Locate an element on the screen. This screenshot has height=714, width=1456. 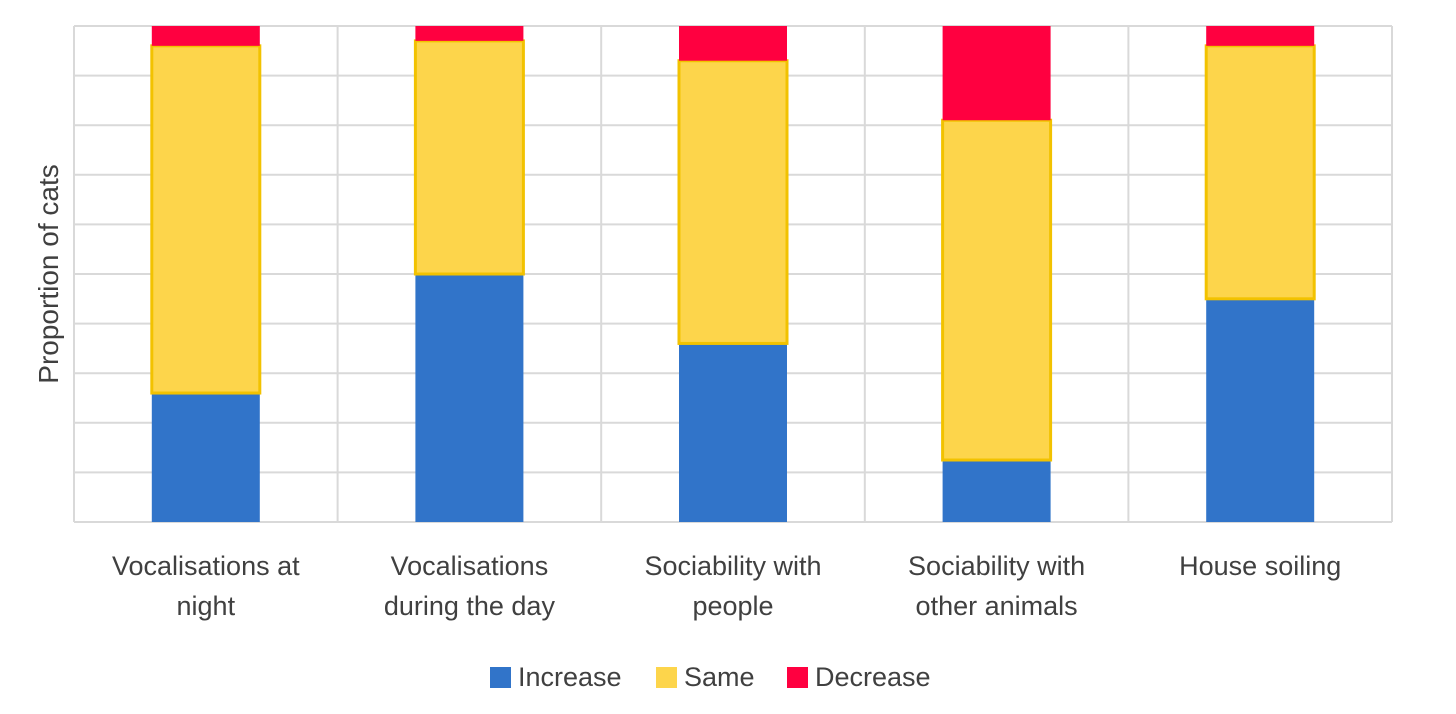
x-tick-label: during the day is located at coordinates (470, 606).